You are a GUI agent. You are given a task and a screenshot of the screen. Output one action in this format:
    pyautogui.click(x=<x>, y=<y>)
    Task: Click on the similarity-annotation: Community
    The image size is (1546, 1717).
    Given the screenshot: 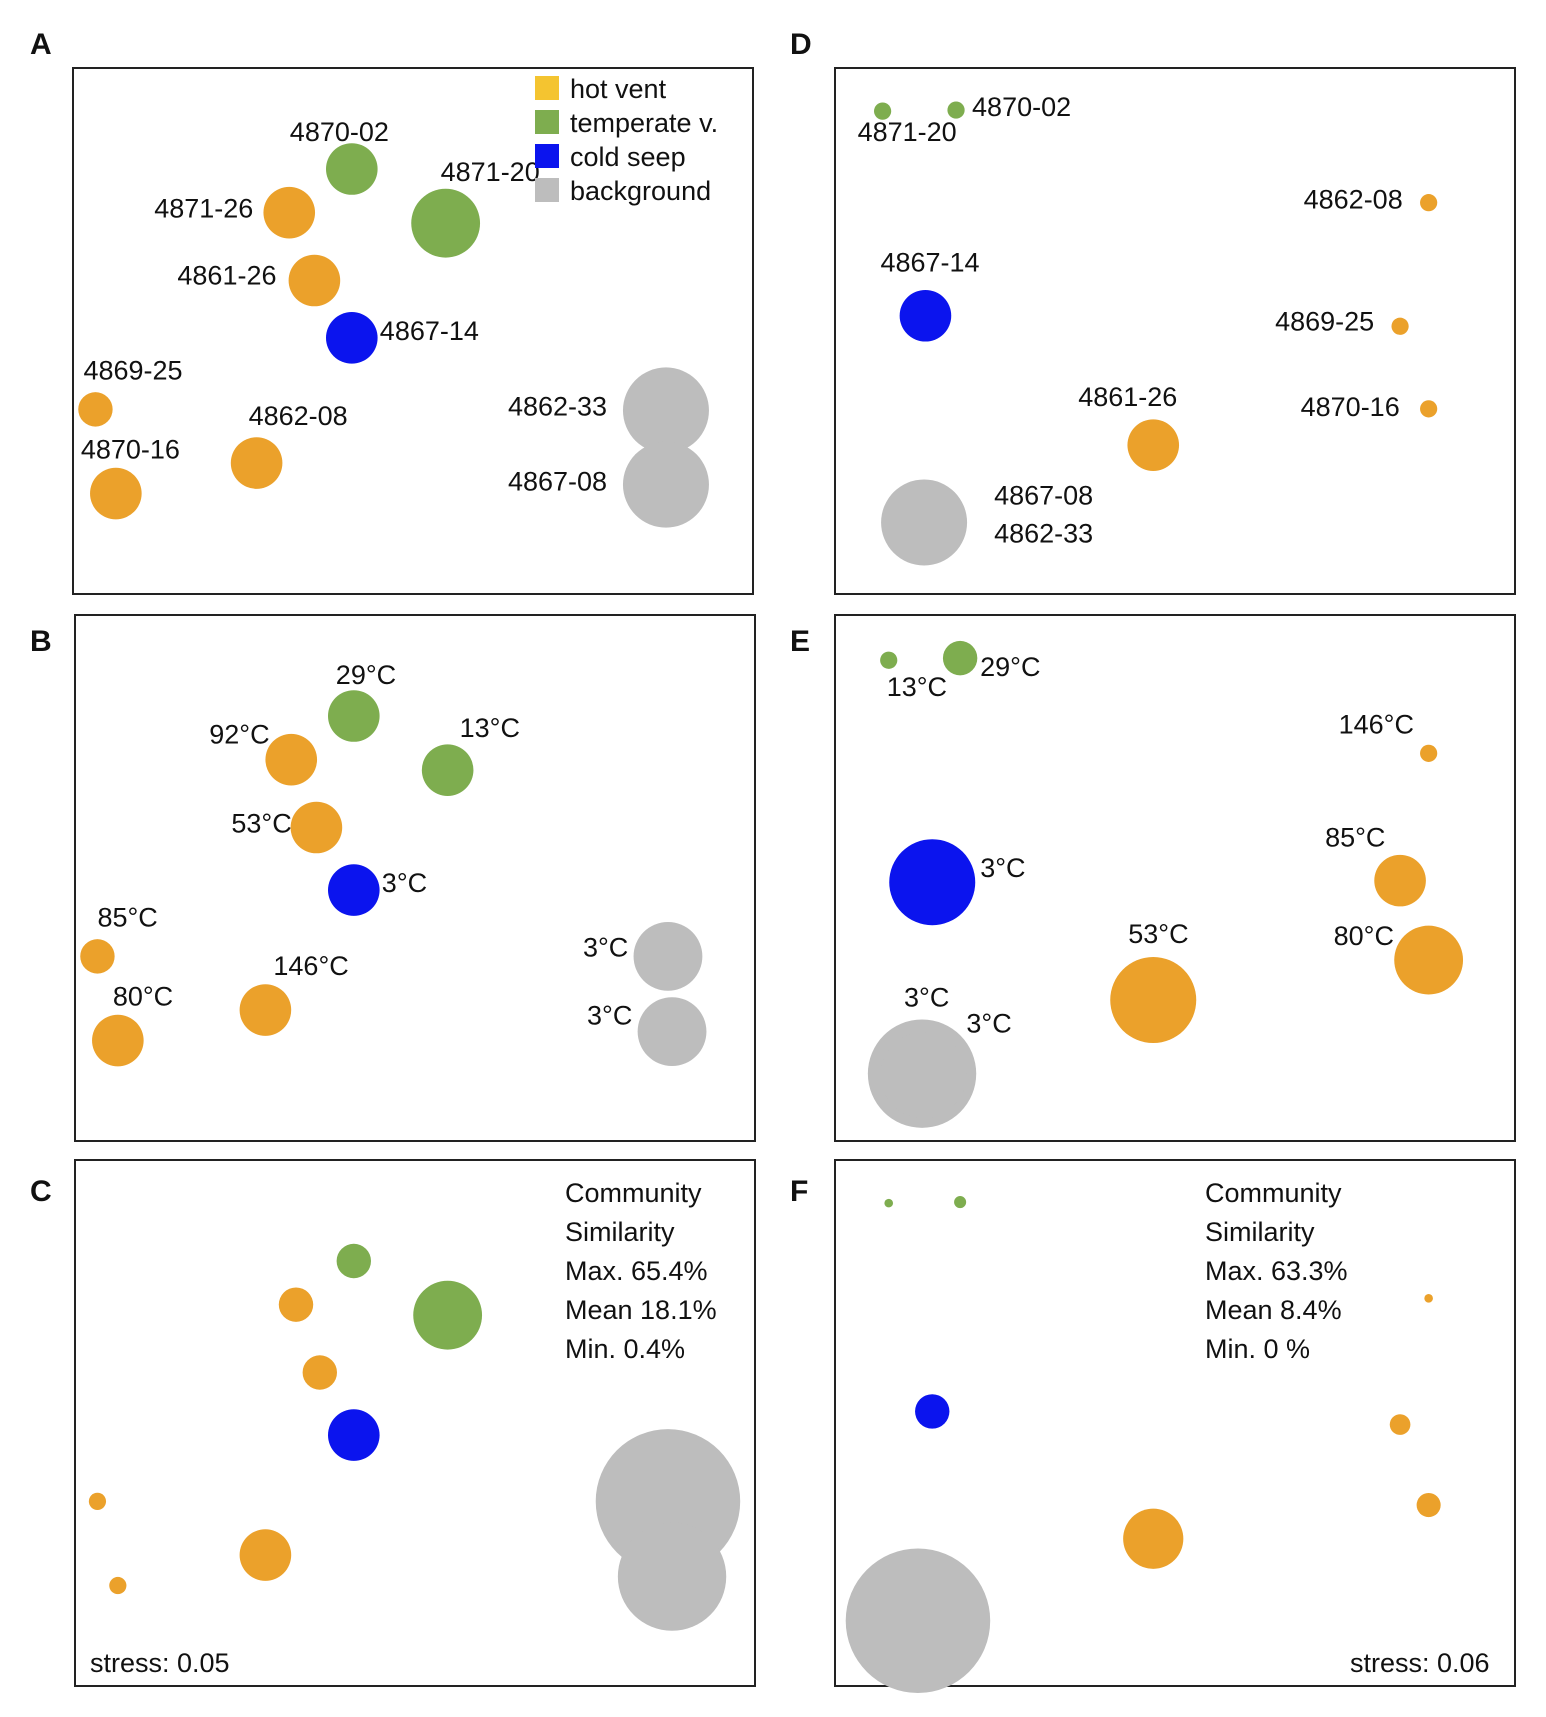 What is the action you would take?
    pyautogui.click(x=633, y=1193)
    